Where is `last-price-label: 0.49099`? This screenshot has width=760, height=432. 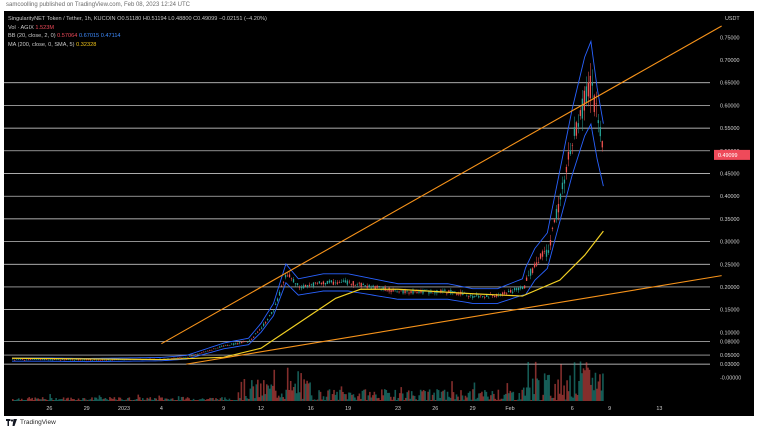 last-price-label: 0.49099 is located at coordinates (728, 156).